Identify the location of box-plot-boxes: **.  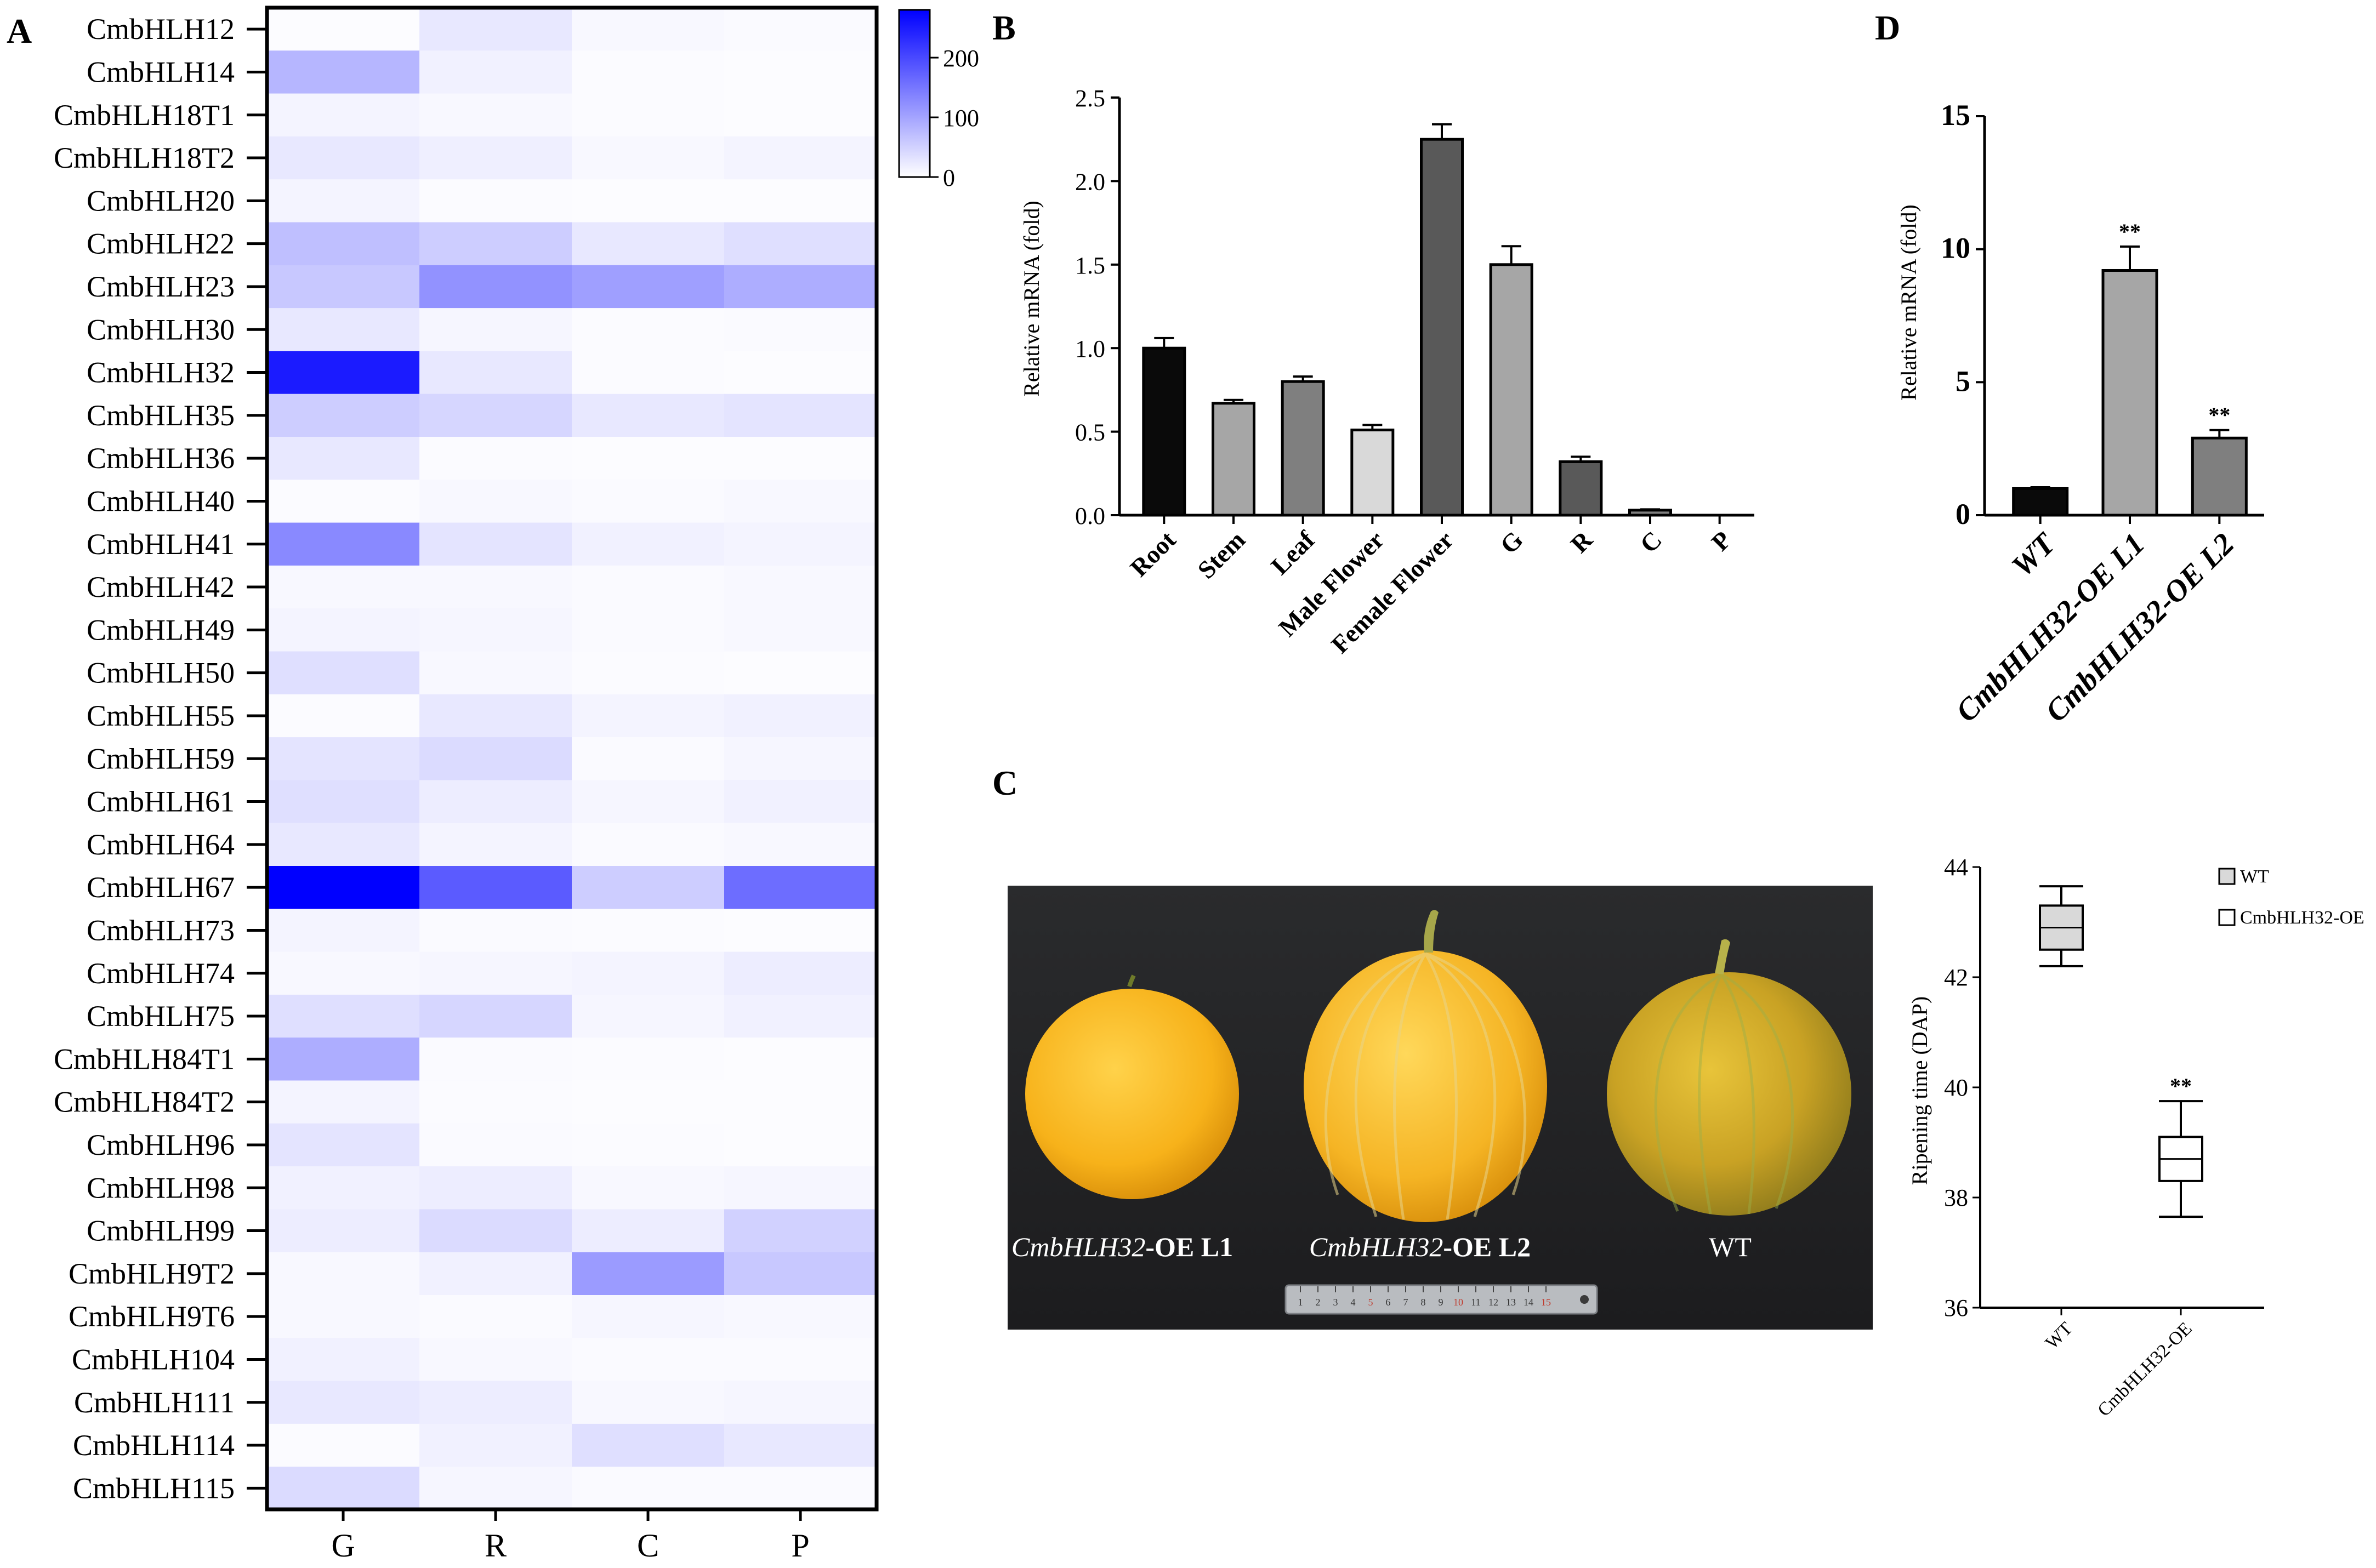
(2121, 1051).